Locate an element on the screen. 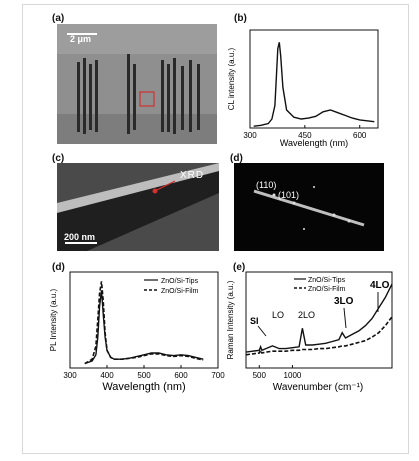 The image size is (419, 461). cl-x-tick-label: 600 is located at coordinates (360, 135).